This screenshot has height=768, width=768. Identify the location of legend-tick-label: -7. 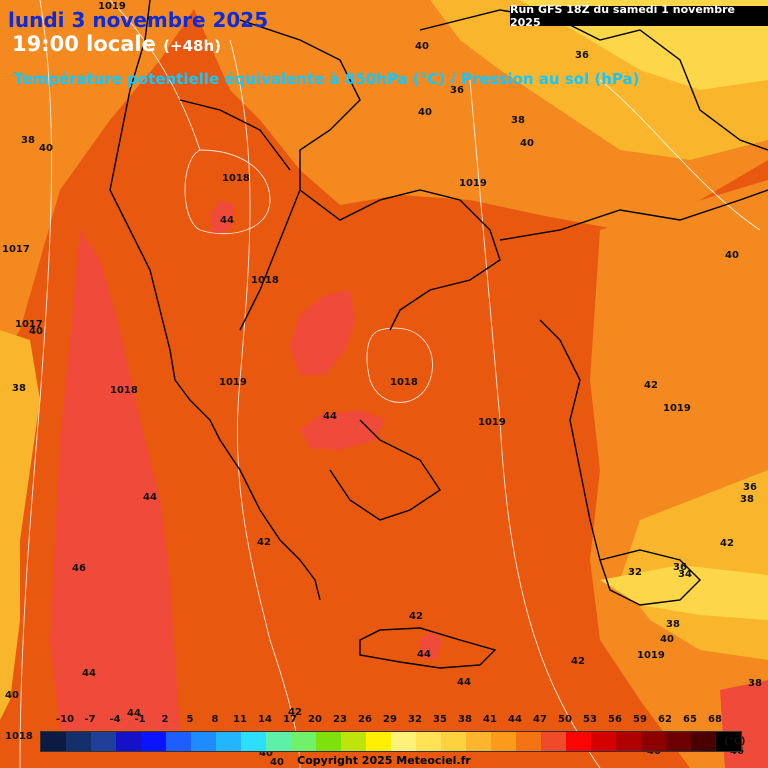
(90, 719).